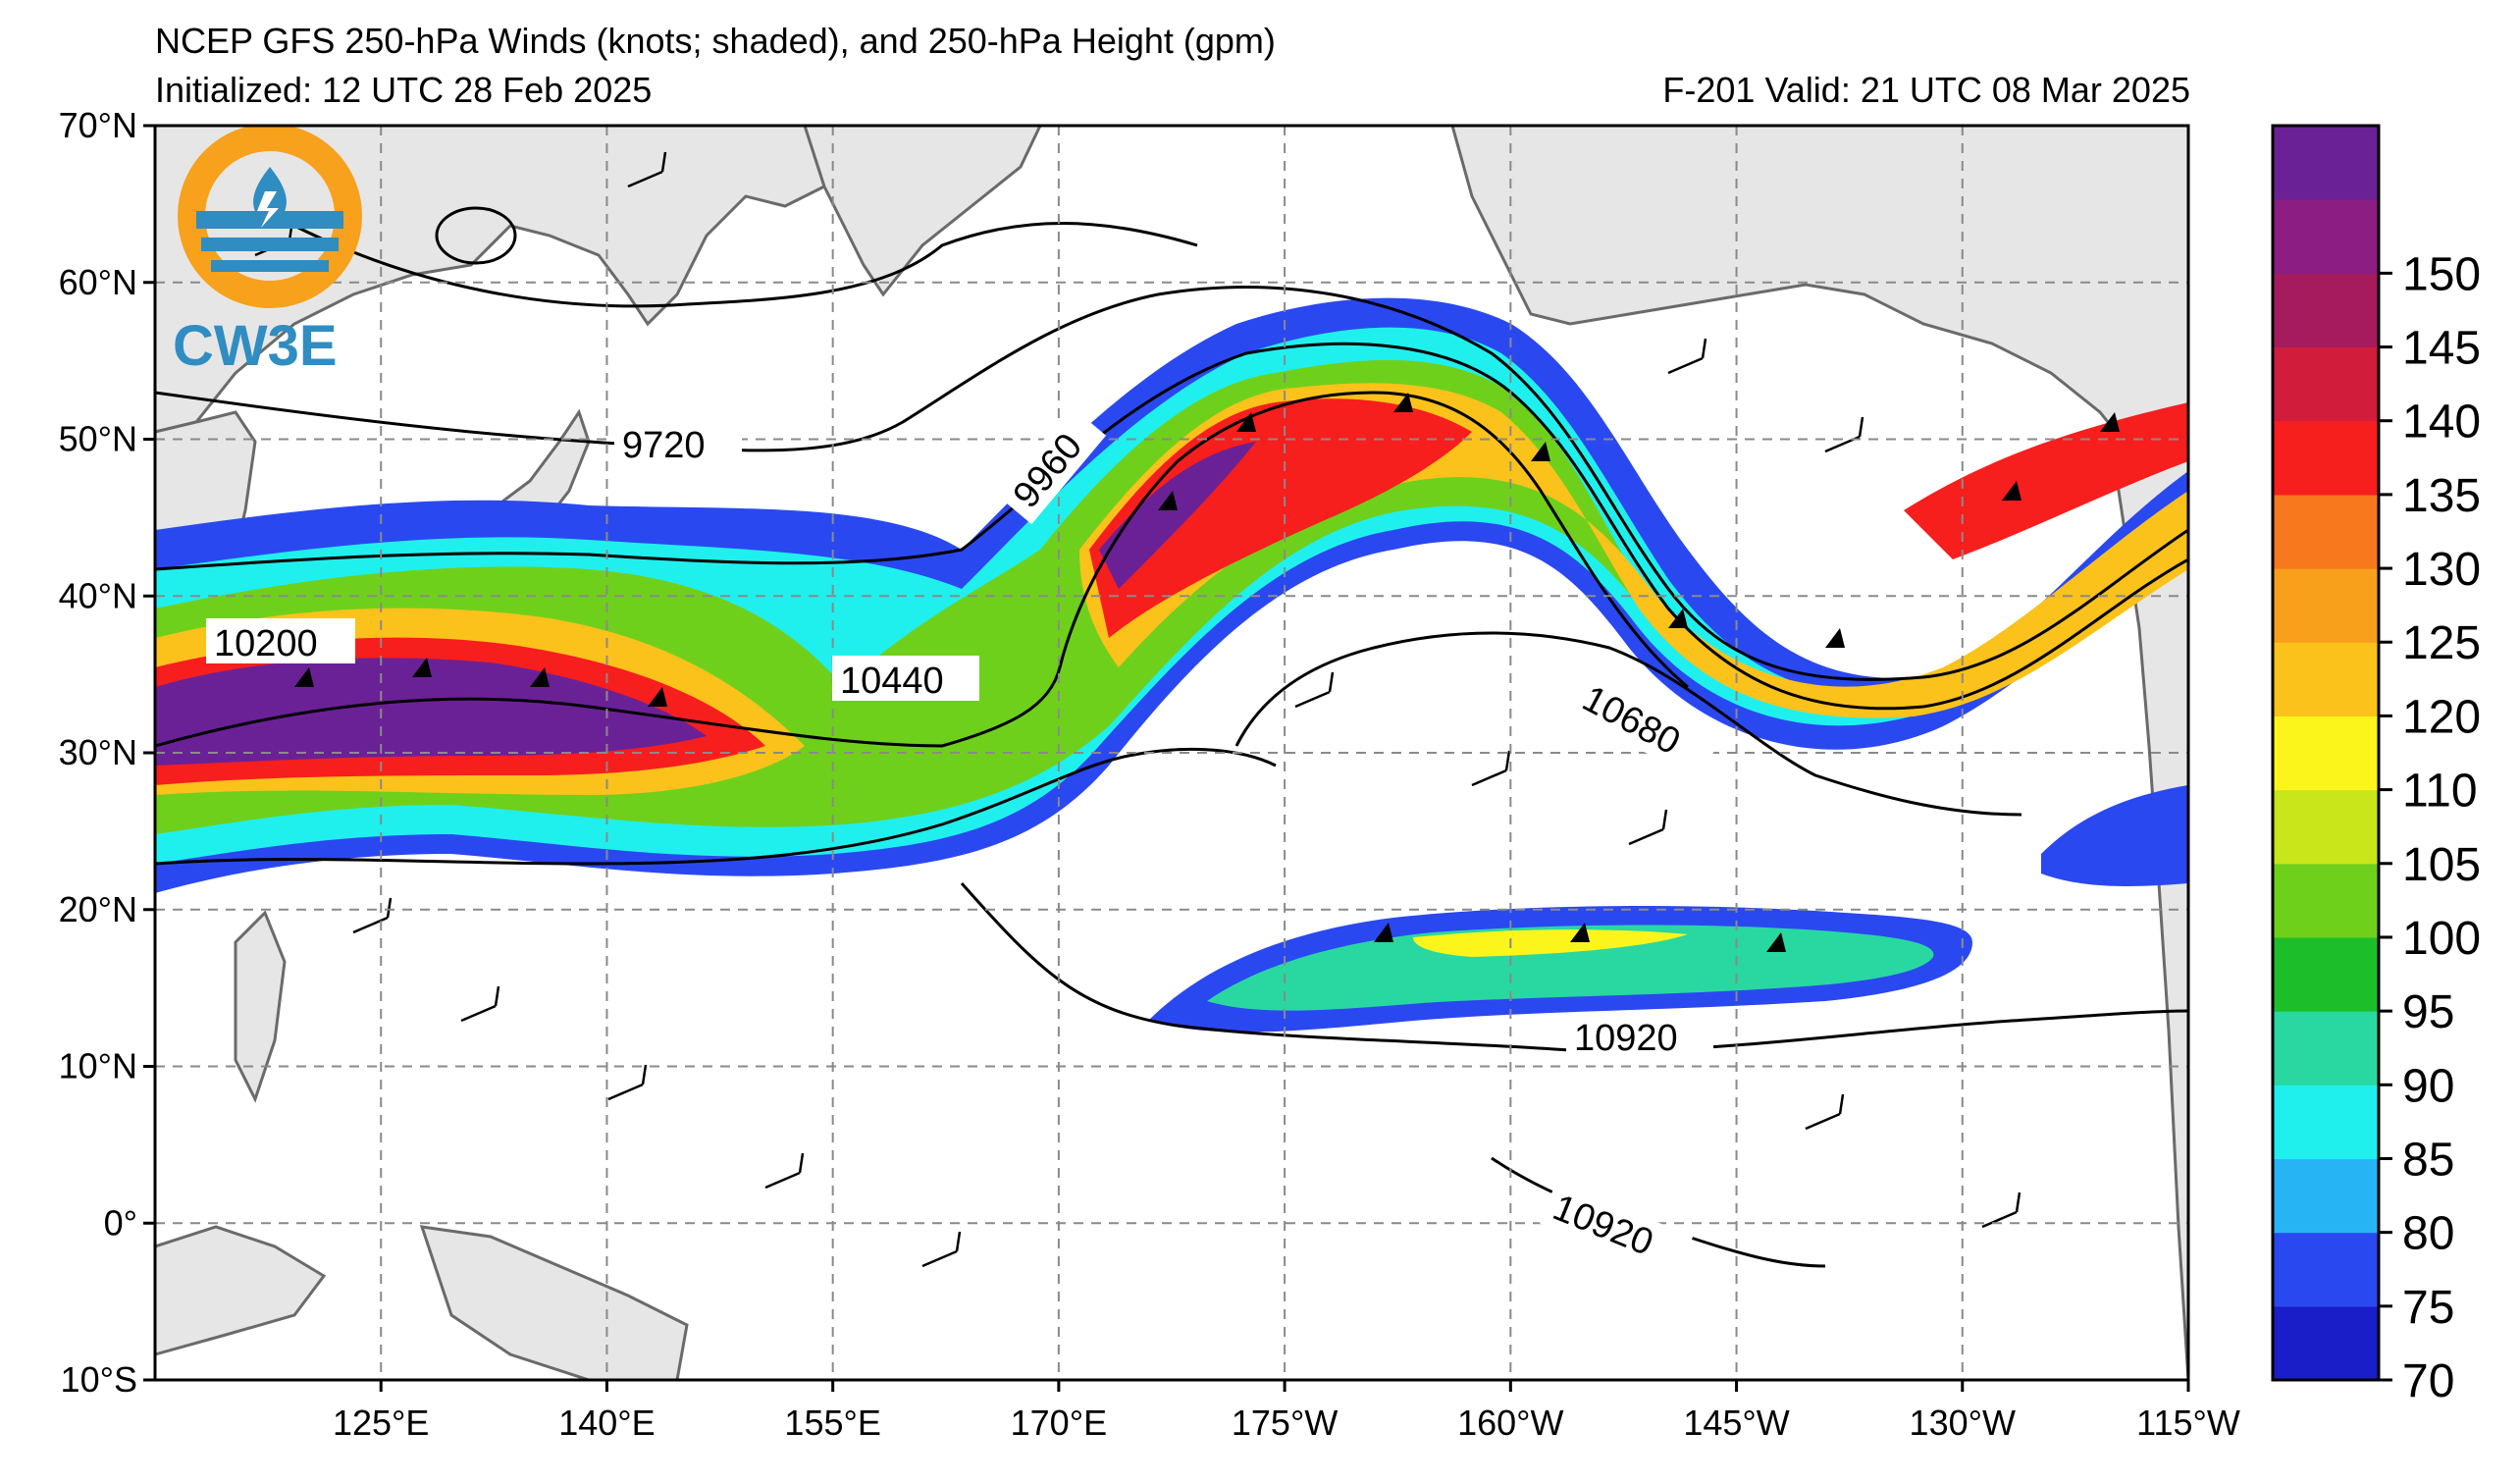  What do you see at coordinates (1736, 1423) in the screenshot?
I see `lon-tick-label: 145°W` at bounding box center [1736, 1423].